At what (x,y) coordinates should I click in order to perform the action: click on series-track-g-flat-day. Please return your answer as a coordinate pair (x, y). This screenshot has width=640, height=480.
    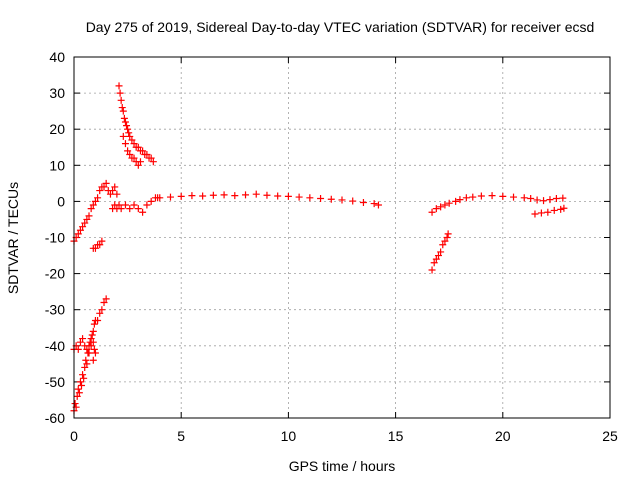
    Looking at the image, I should click on (269, 199).